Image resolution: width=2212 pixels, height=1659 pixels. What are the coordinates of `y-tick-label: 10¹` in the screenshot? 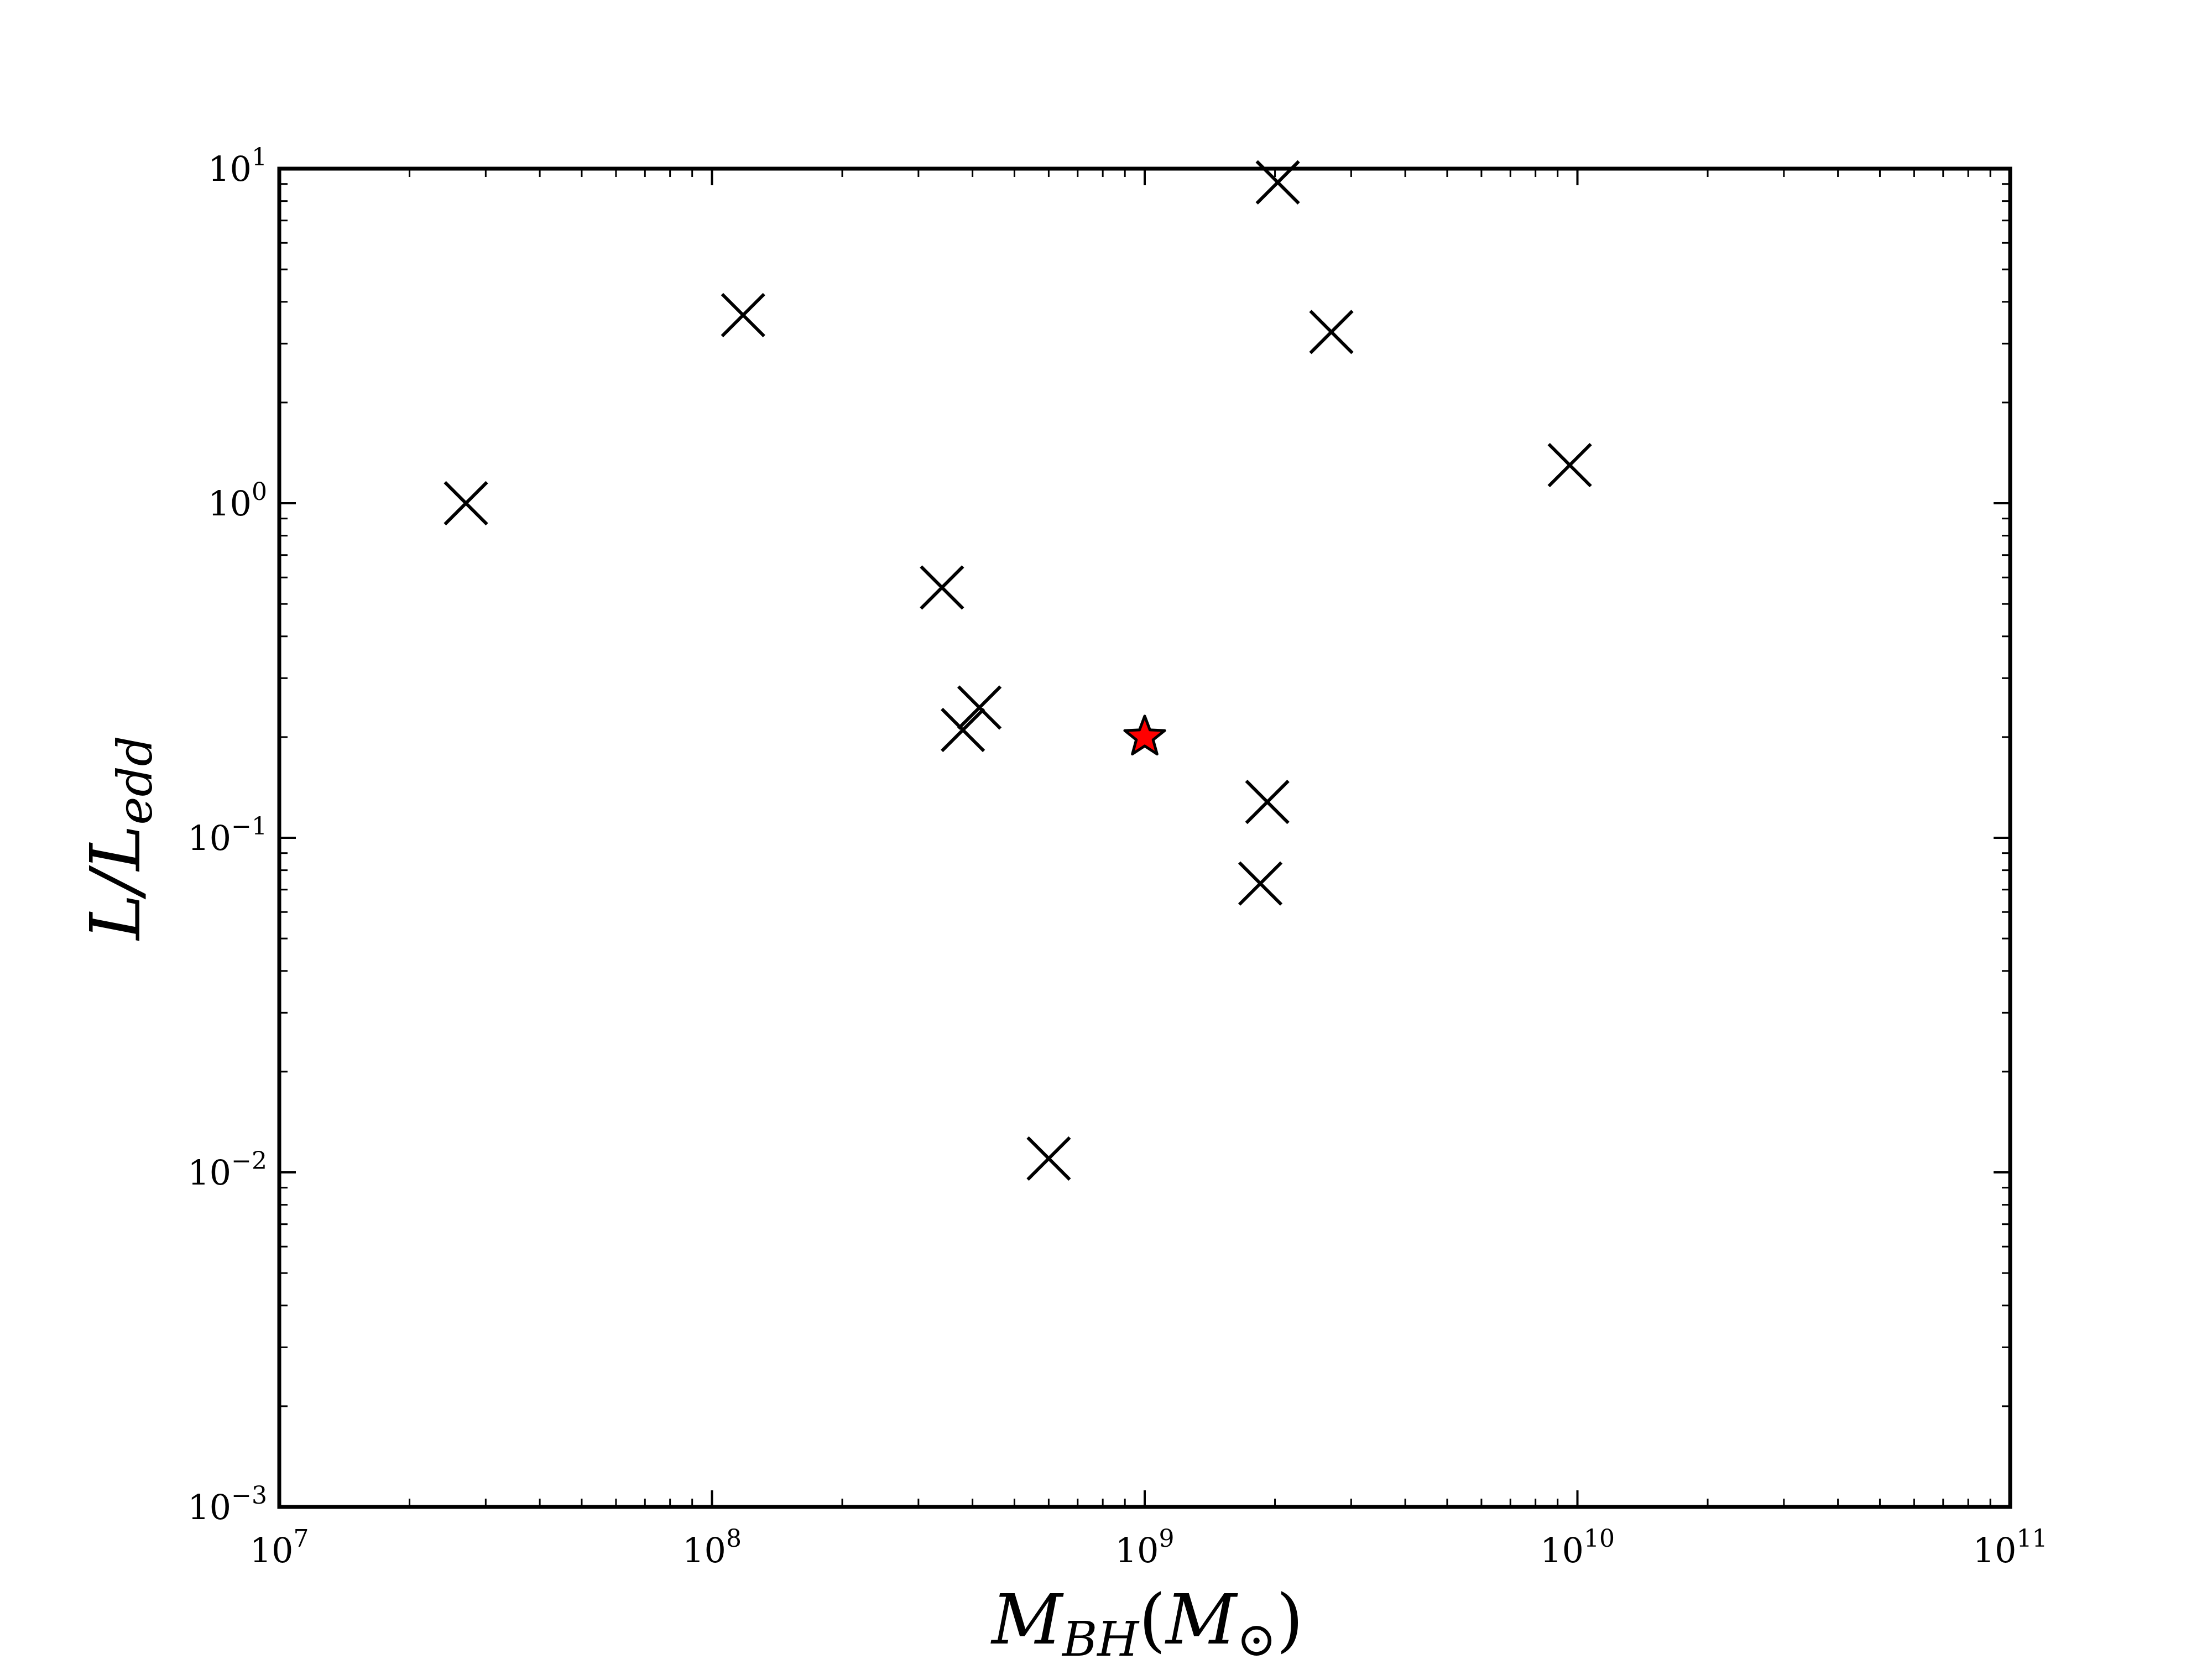 It's located at (237, 166).